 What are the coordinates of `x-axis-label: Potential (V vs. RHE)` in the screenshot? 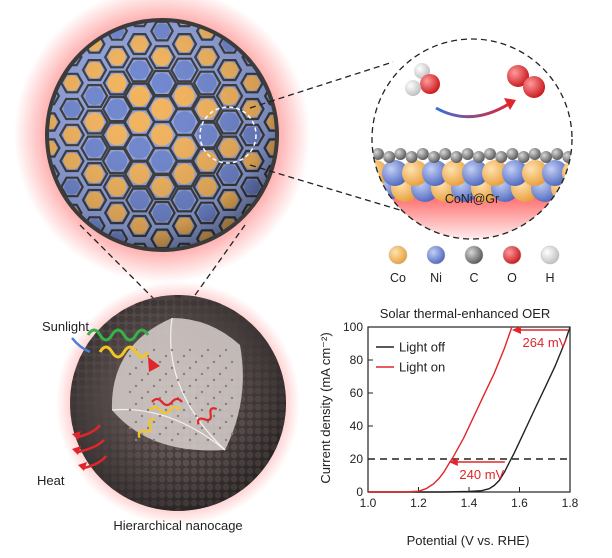 It's located at (468, 540).